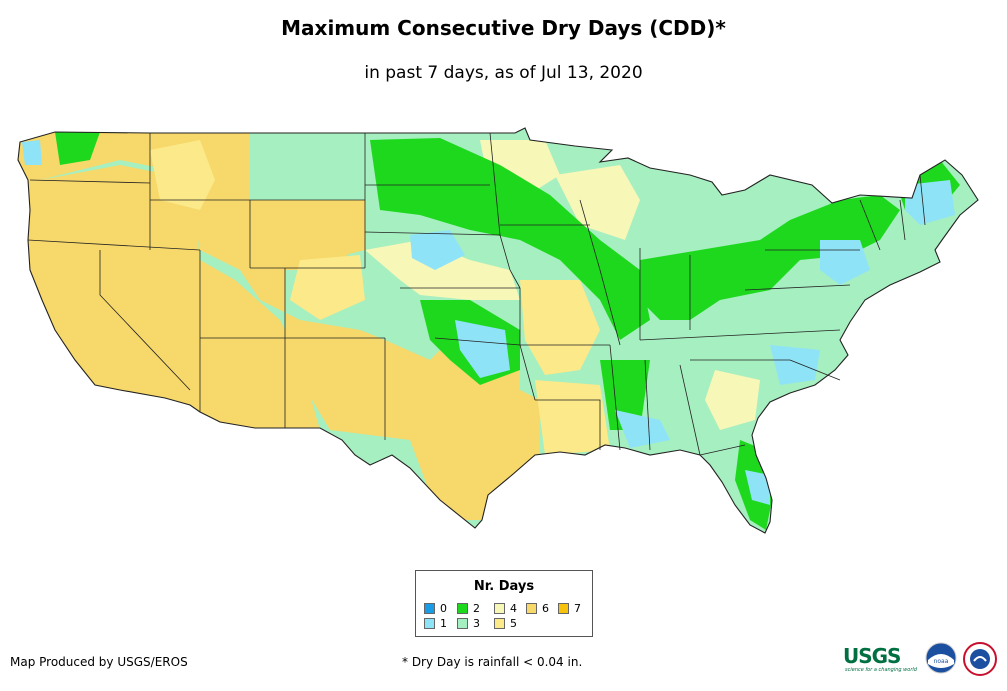 The height and width of the screenshot is (691, 1007). What do you see at coordinates (443, 608) in the screenshot?
I see `legend-label: 0` at bounding box center [443, 608].